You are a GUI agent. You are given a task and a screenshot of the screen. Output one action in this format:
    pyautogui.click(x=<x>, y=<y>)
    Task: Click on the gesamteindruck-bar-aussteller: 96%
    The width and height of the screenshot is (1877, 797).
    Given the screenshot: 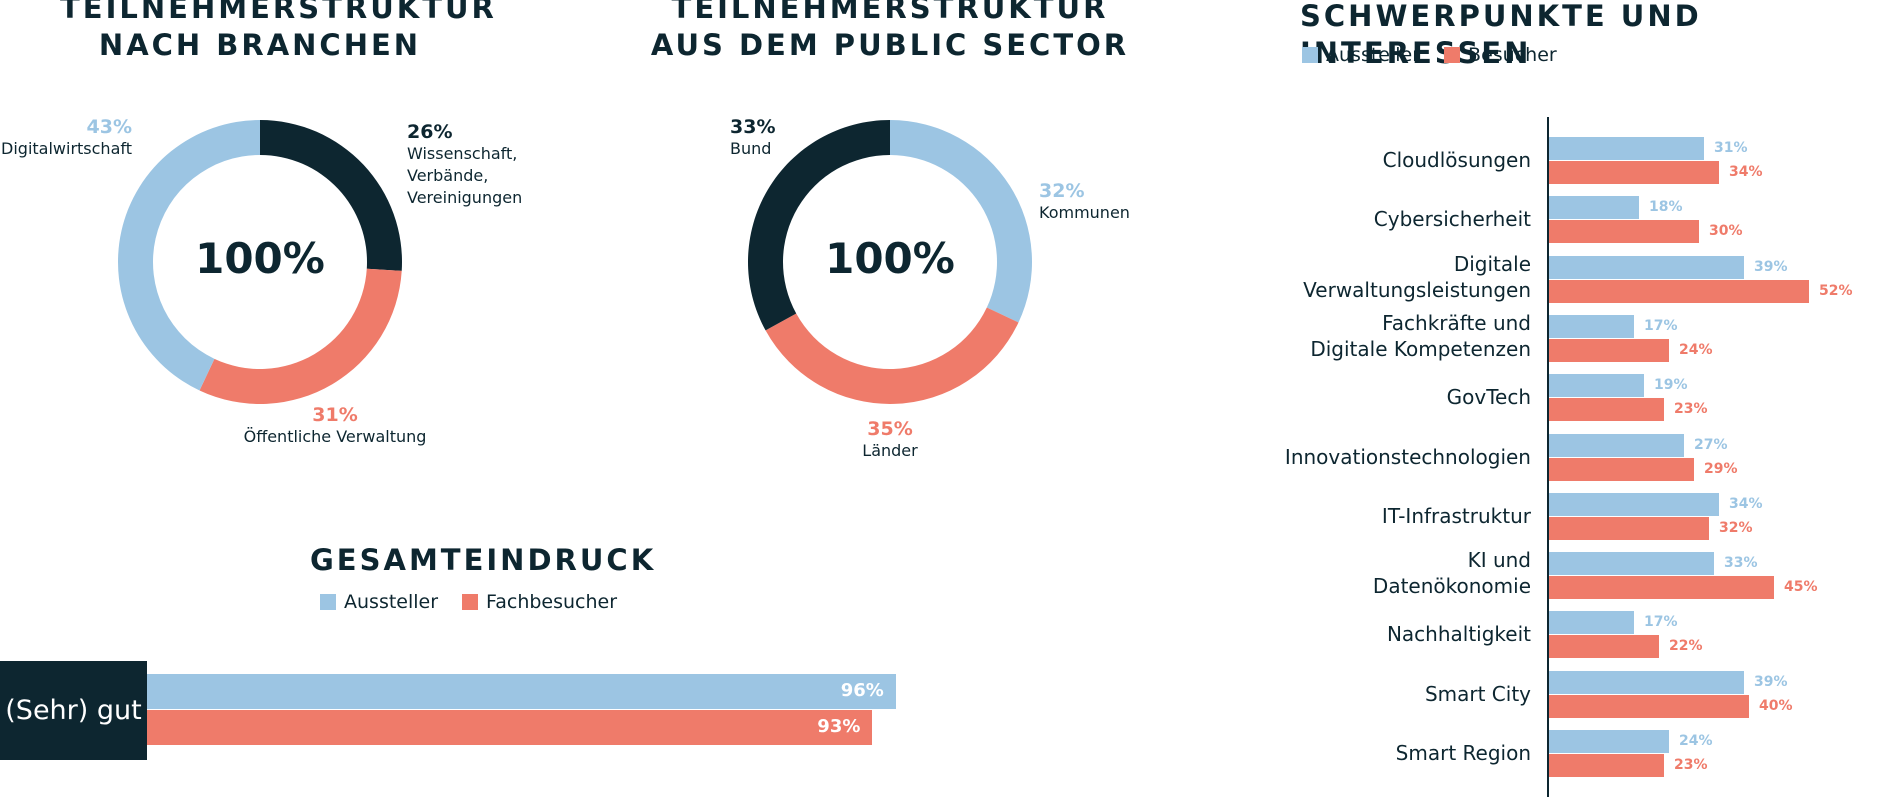 What is the action you would take?
    pyautogui.click(x=521, y=691)
    